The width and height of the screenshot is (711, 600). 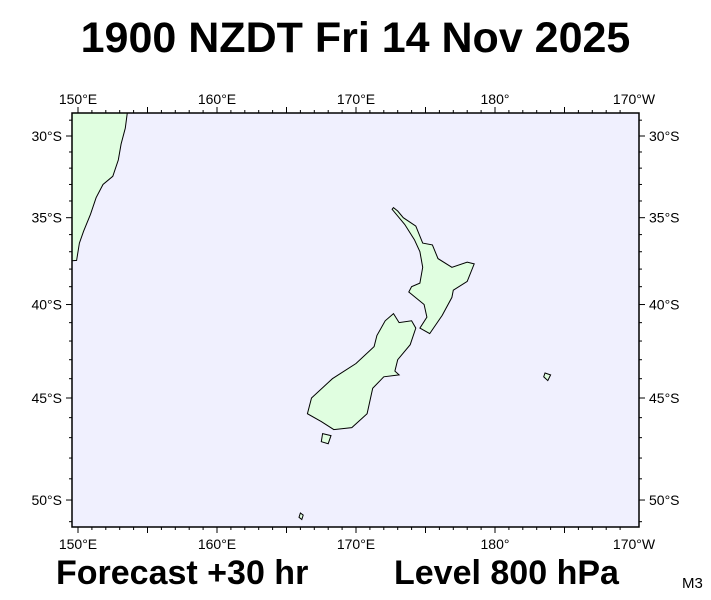 I want to click on chatham-islands-land, so click(x=547, y=377).